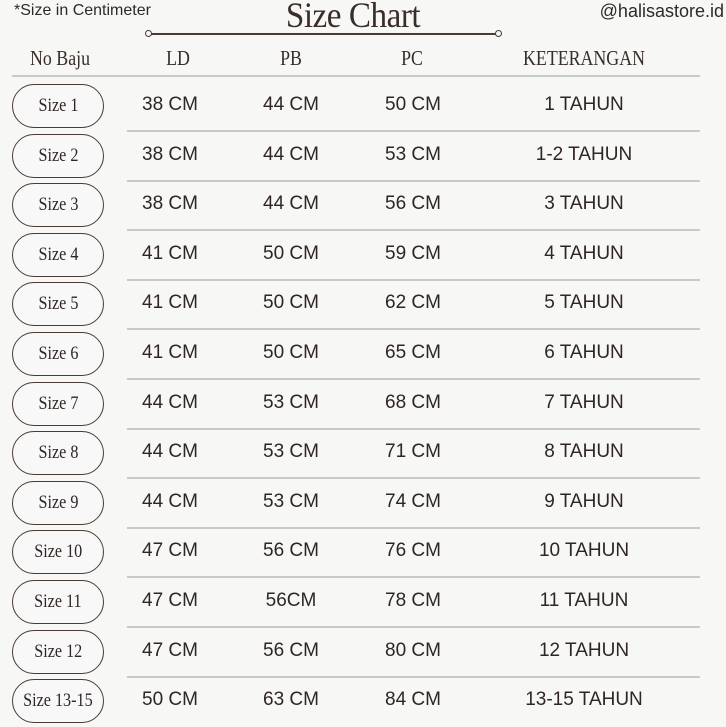 The width and height of the screenshot is (726, 727). I want to click on size-label: Size 5, so click(58, 304).